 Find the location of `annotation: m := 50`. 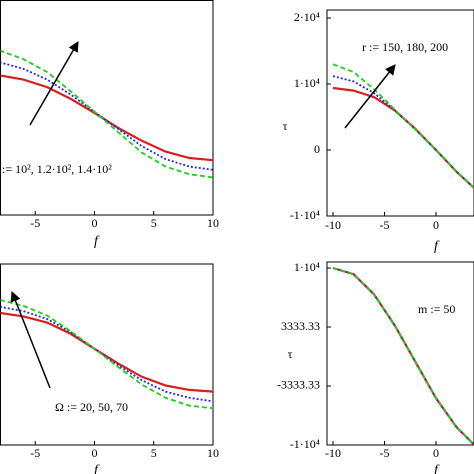

annotation: m := 50 is located at coordinates (436, 309).